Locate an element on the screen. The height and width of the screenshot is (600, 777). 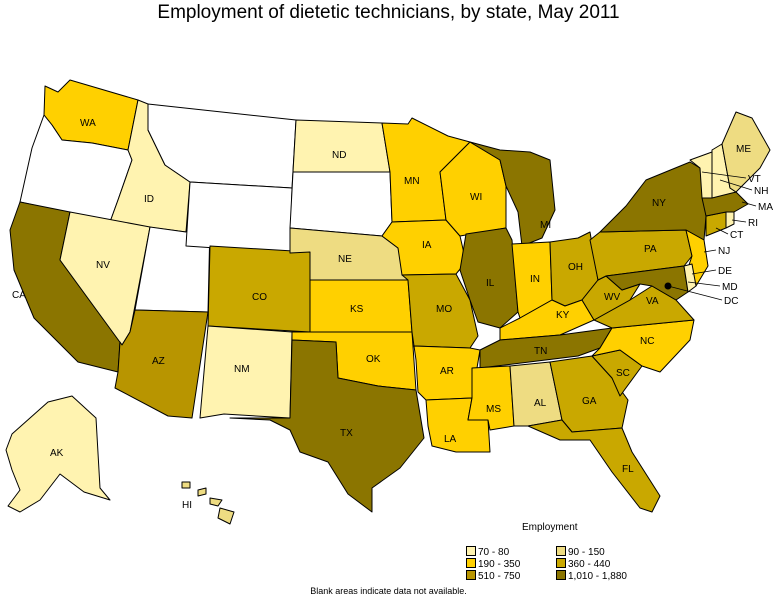
label-ma: MA is located at coordinates (765, 207).